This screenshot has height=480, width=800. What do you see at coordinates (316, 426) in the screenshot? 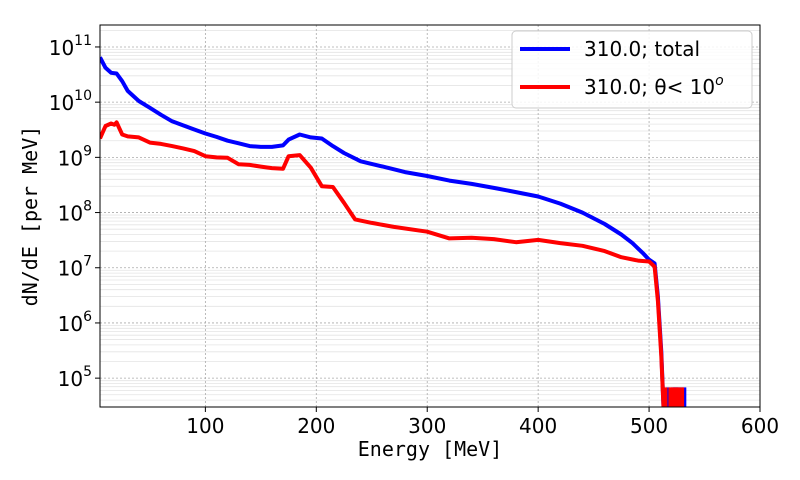
I see `x-tick-label: 200` at bounding box center [316, 426].